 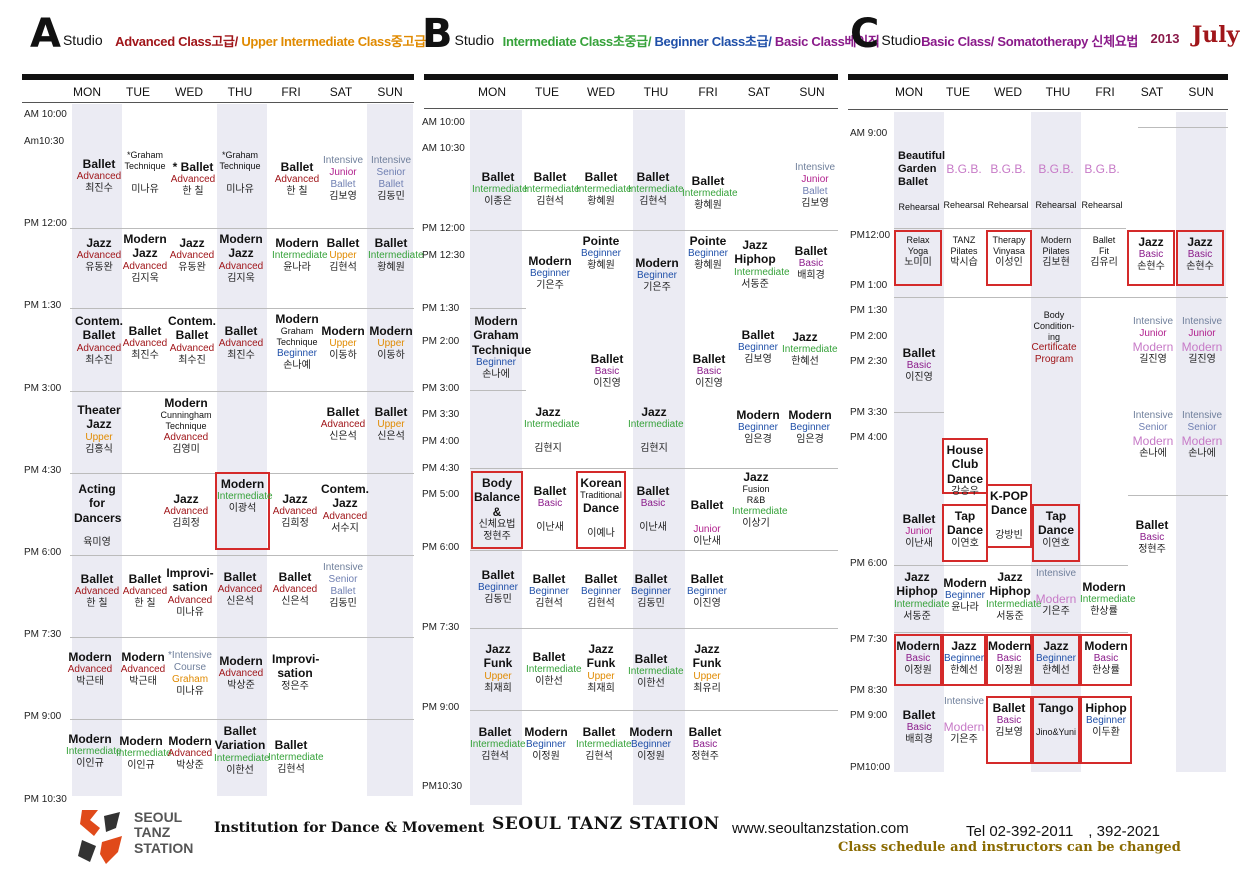 I want to click on instructor-name: 이진영, so click(x=707, y=604).